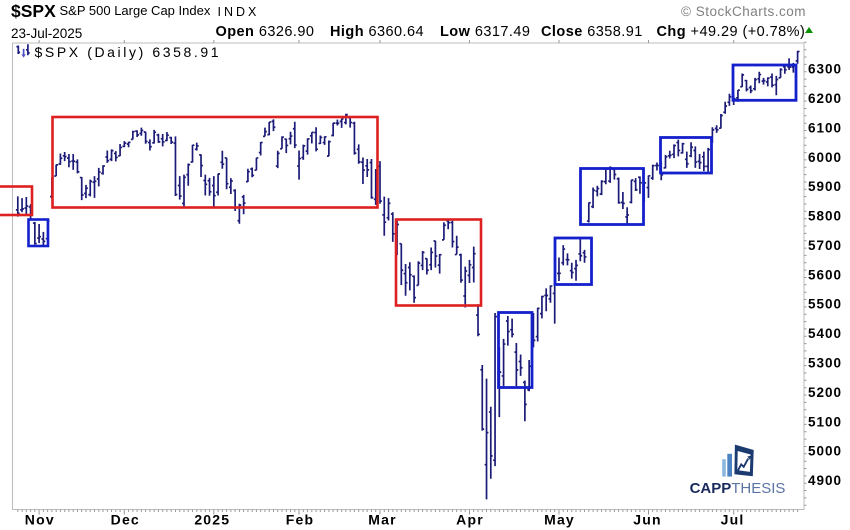 This screenshot has height=530, width=850. Describe the element at coordinates (825, 274) in the screenshot. I see `svg-text: 5600` at that location.